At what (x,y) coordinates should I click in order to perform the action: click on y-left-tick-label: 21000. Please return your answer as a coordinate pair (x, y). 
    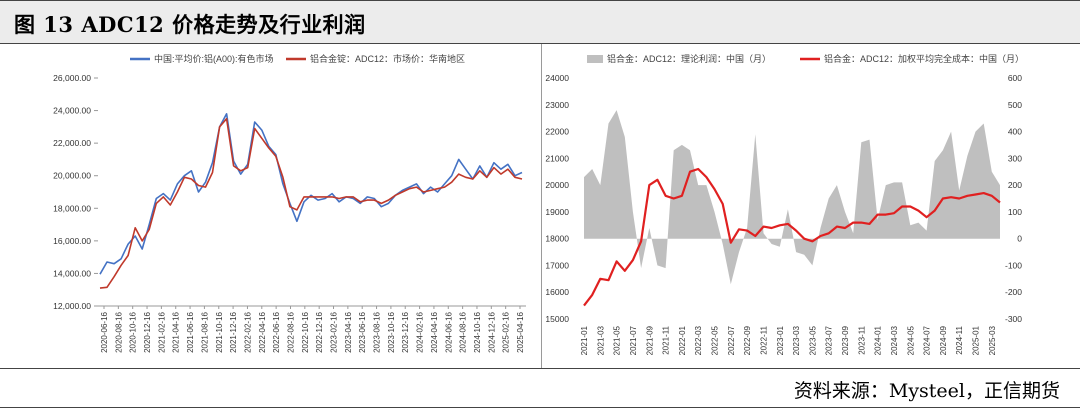
    Looking at the image, I should click on (557, 158).